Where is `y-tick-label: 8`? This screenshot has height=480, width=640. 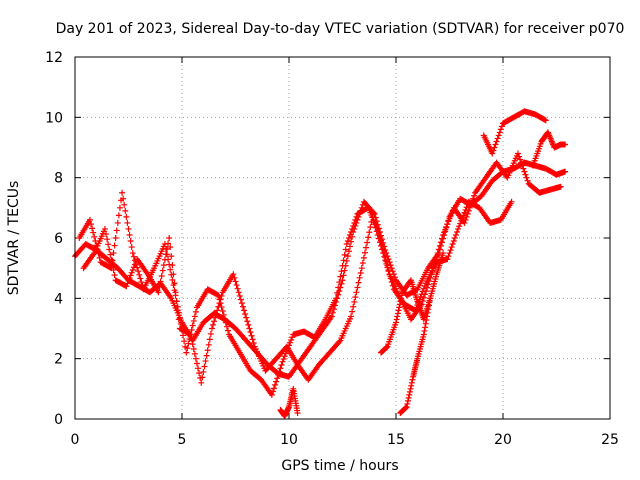 y-tick-label: 8 is located at coordinates (58, 179).